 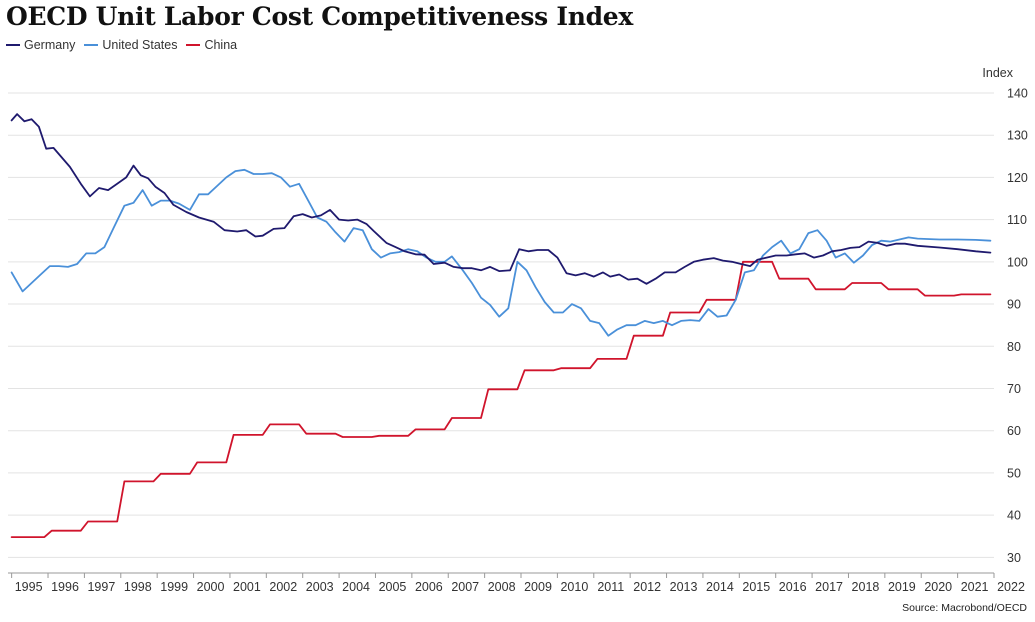 I want to click on x-tick-label-2010: 2010, so click(x=574, y=587).